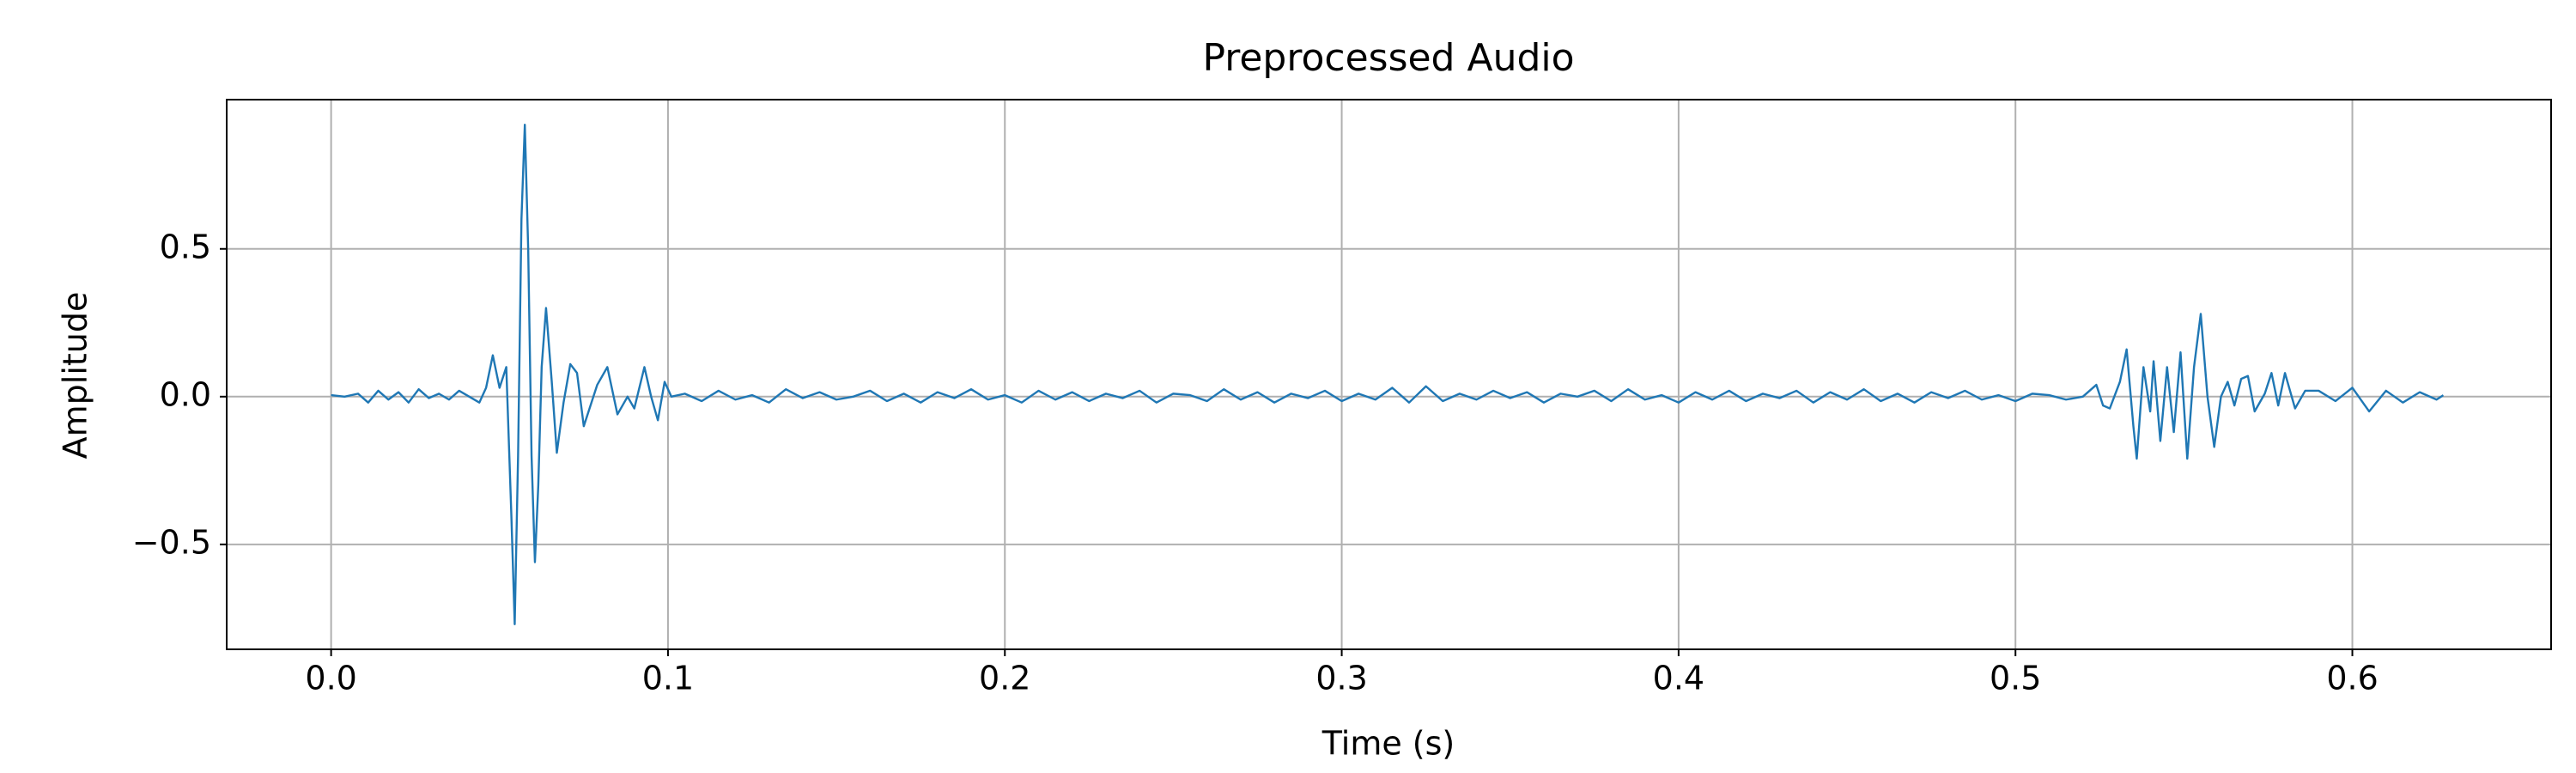 Image resolution: width=2576 pixels, height=773 pixels. Describe the element at coordinates (1388, 58) in the screenshot. I see `chart-title: Preprocessed Audio` at that location.